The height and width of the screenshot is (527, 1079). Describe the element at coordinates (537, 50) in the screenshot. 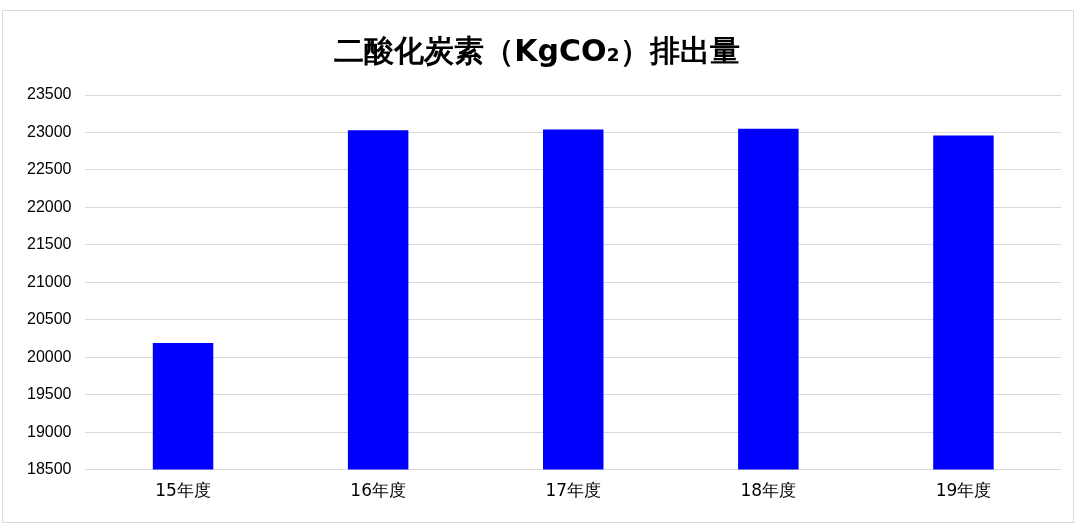

I see `chart-title: 二酸化炭素（KgCO₂）排出量` at that location.